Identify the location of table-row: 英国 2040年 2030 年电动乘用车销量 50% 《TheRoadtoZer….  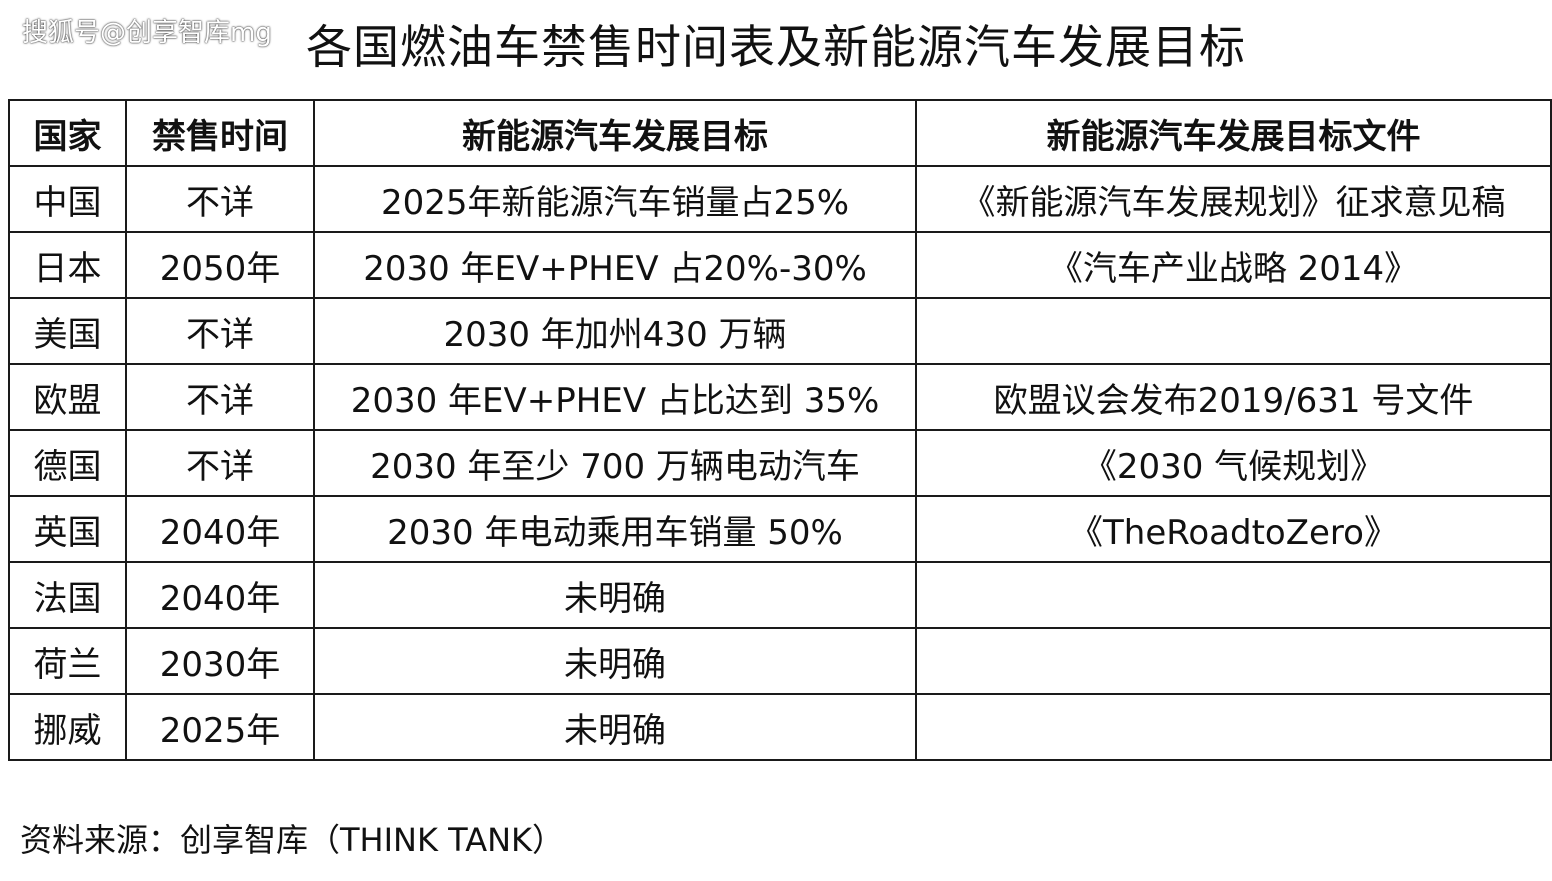
(780, 529).